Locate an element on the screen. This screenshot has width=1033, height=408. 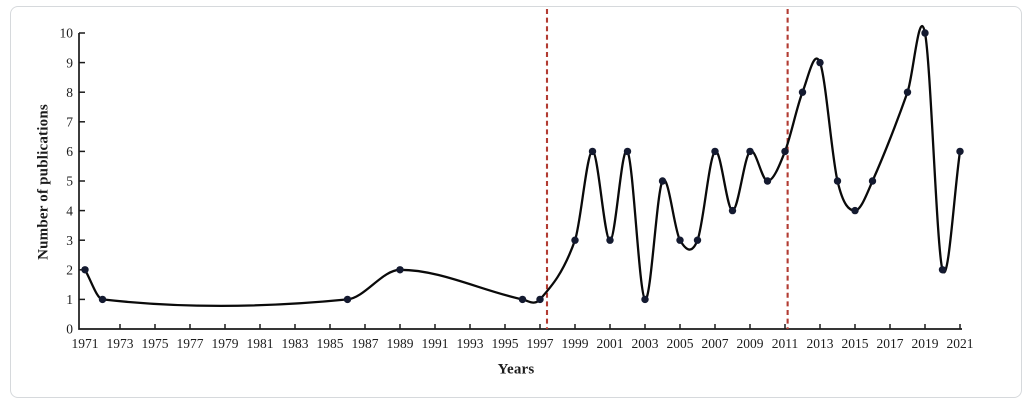
y-tick-label: 9 is located at coordinates (69, 62).